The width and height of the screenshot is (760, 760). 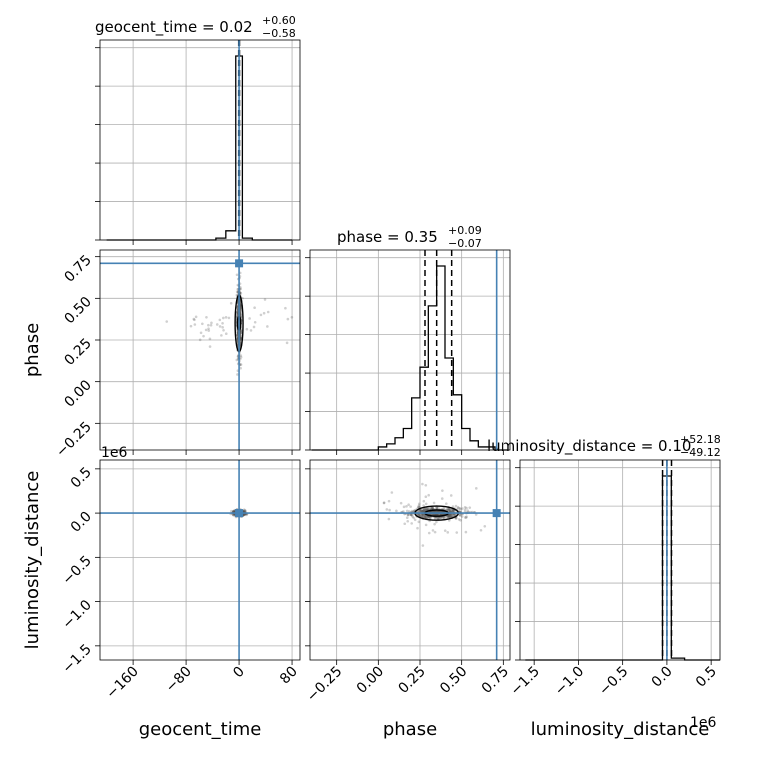 I want to click on ld-vs-phase-plot-area, so click(x=410, y=560).